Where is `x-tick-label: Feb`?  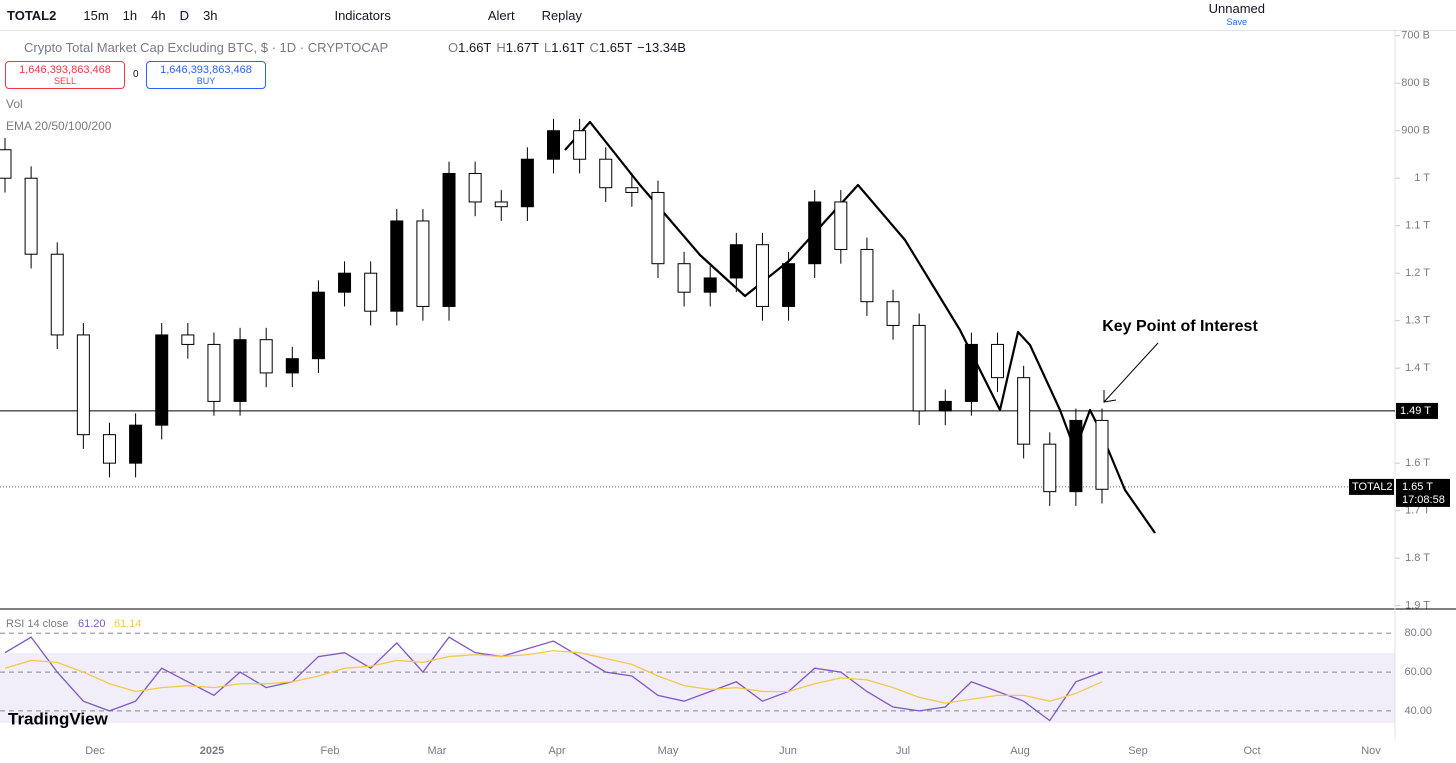 x-tick-label: Feb is located at coordinates (330, 751).